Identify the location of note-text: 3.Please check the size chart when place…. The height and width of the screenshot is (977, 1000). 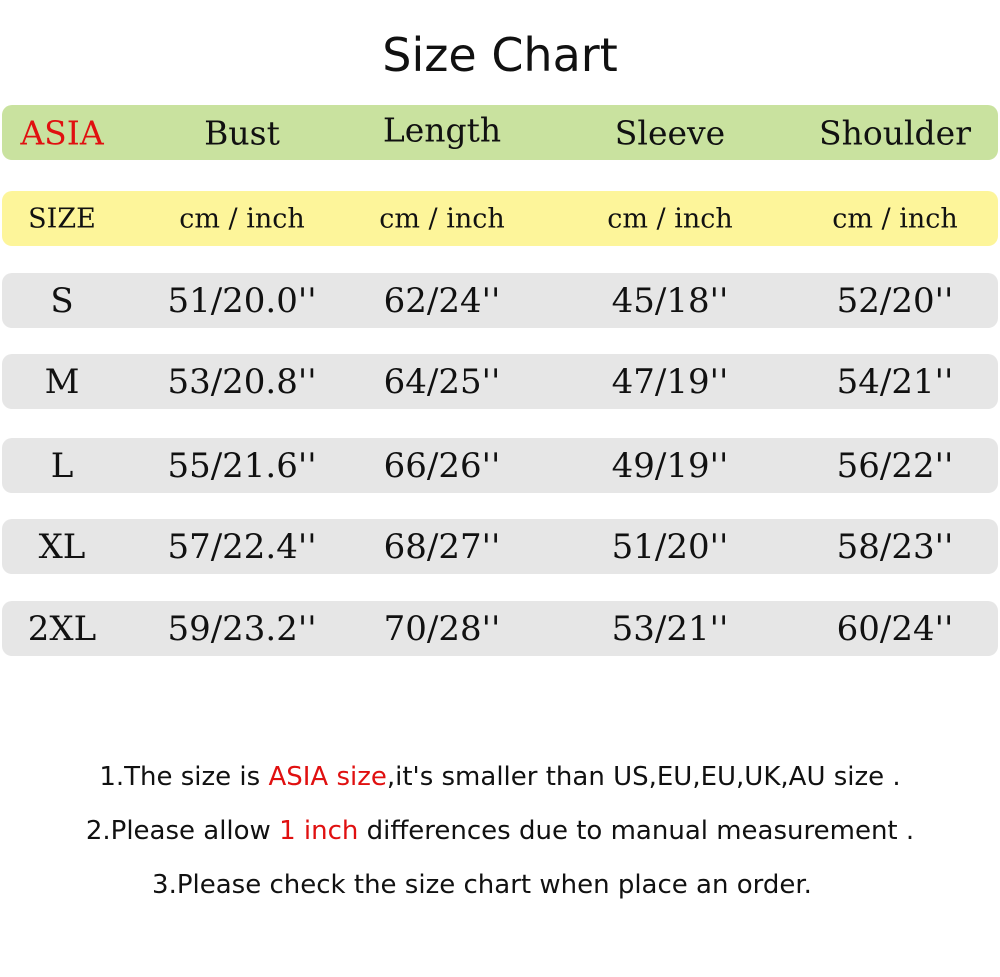
(482, 885).